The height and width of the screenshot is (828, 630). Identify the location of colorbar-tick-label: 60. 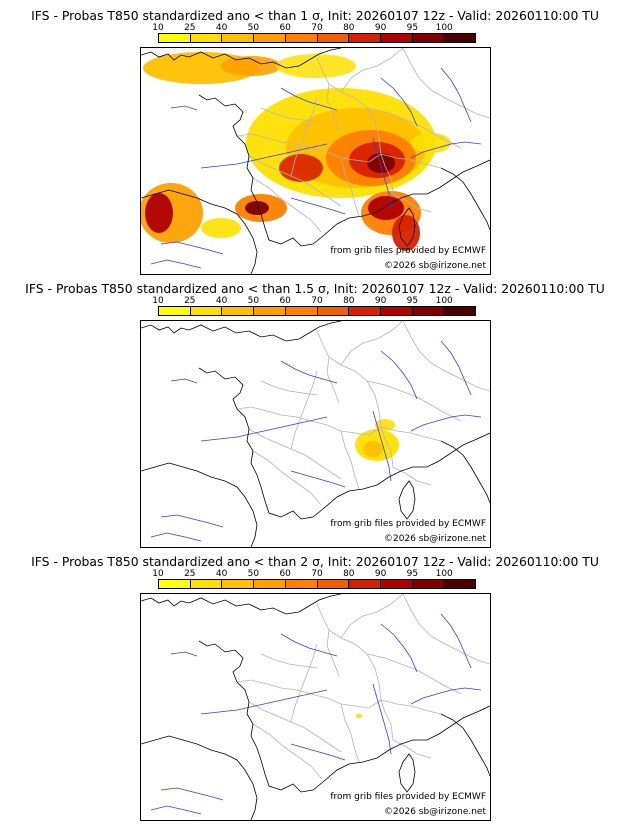
(285, 28).